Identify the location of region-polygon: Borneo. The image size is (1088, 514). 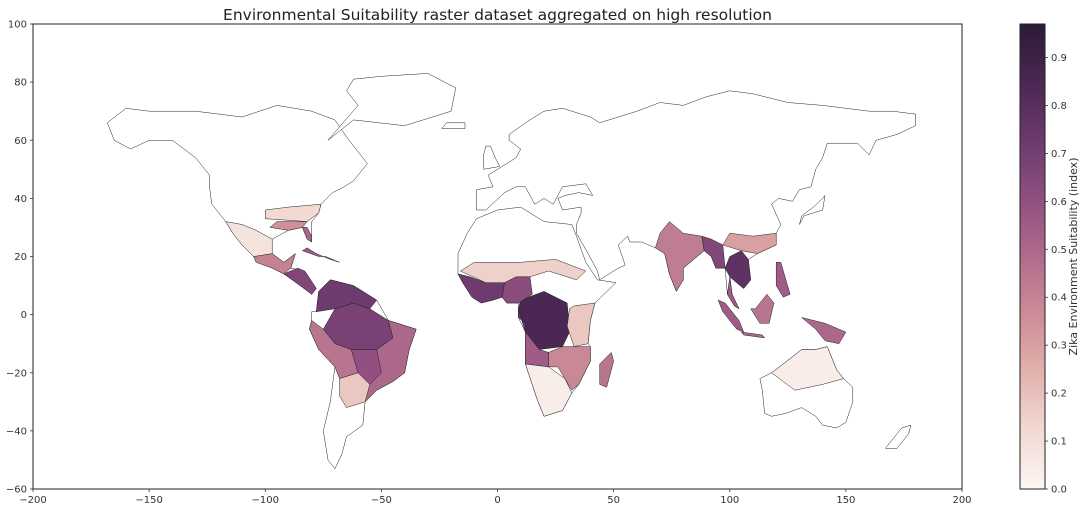
(762, 309).